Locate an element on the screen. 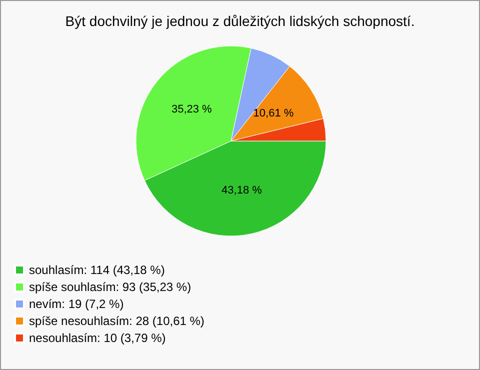  legend-label: spíše souhlasím: 93 (35,23 %) is located at coordinates (110, 287).